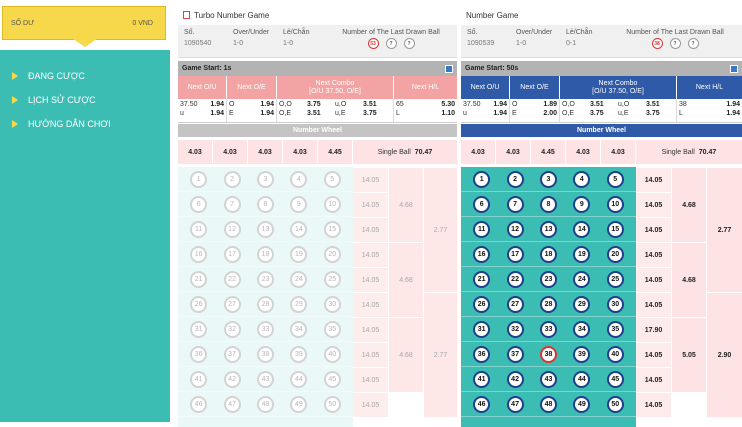 This screenshot has width=742, height=427. What do you see at coordinates (515, 204) in the screenshot?
I see `ball-button: 7` at bounding box center [515, 204].